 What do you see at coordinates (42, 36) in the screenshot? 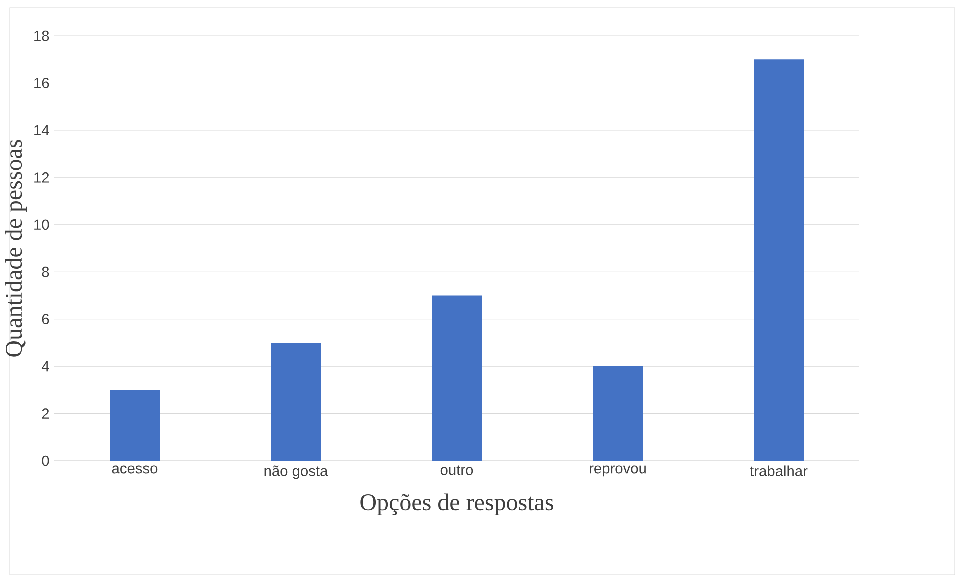
I see `y-tick-label: 18` at bounding box center [42, 36].